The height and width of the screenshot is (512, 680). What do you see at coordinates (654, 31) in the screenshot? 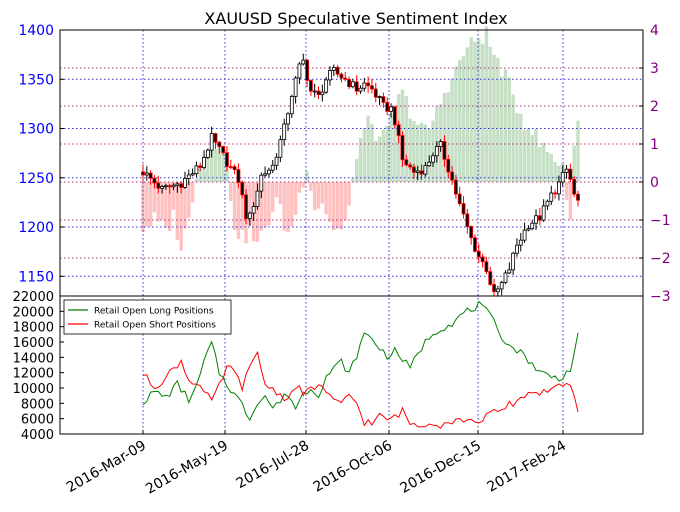
I see `ssi-tick-label: 4` at bounding box center [654, 31].